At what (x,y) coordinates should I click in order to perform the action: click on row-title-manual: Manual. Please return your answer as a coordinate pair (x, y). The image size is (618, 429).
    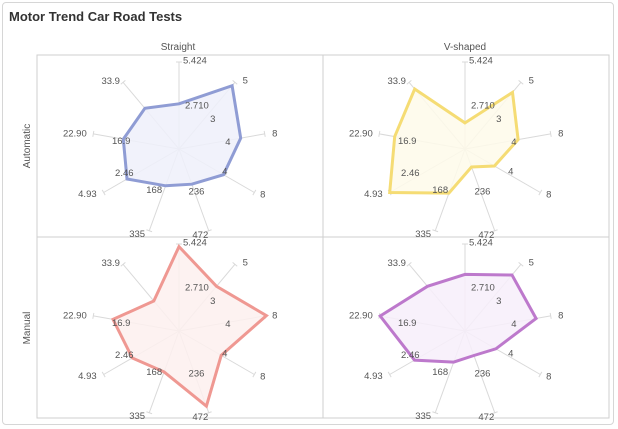
    Looking at the image, I should click on (27, 328).